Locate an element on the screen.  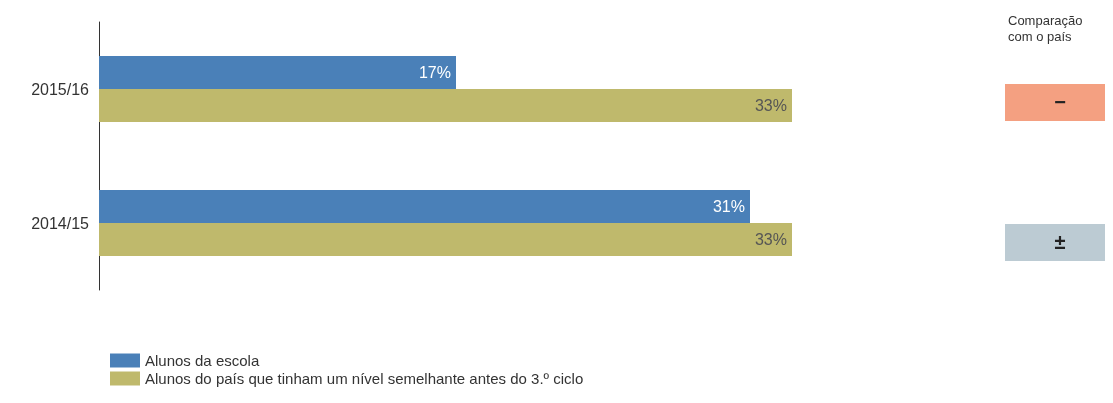
legend-label: Alunos do país que tinham um nível semelhante antes do 3.º ciclo is located at coordinates (364, 378).